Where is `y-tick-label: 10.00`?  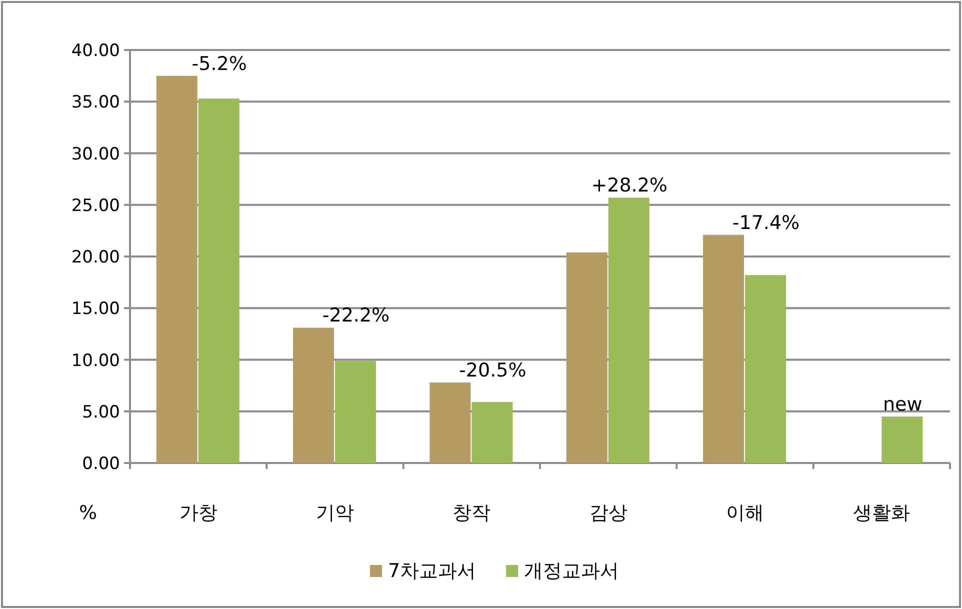 y-tick-label: 10.00 is located at coordinates (95, 360).